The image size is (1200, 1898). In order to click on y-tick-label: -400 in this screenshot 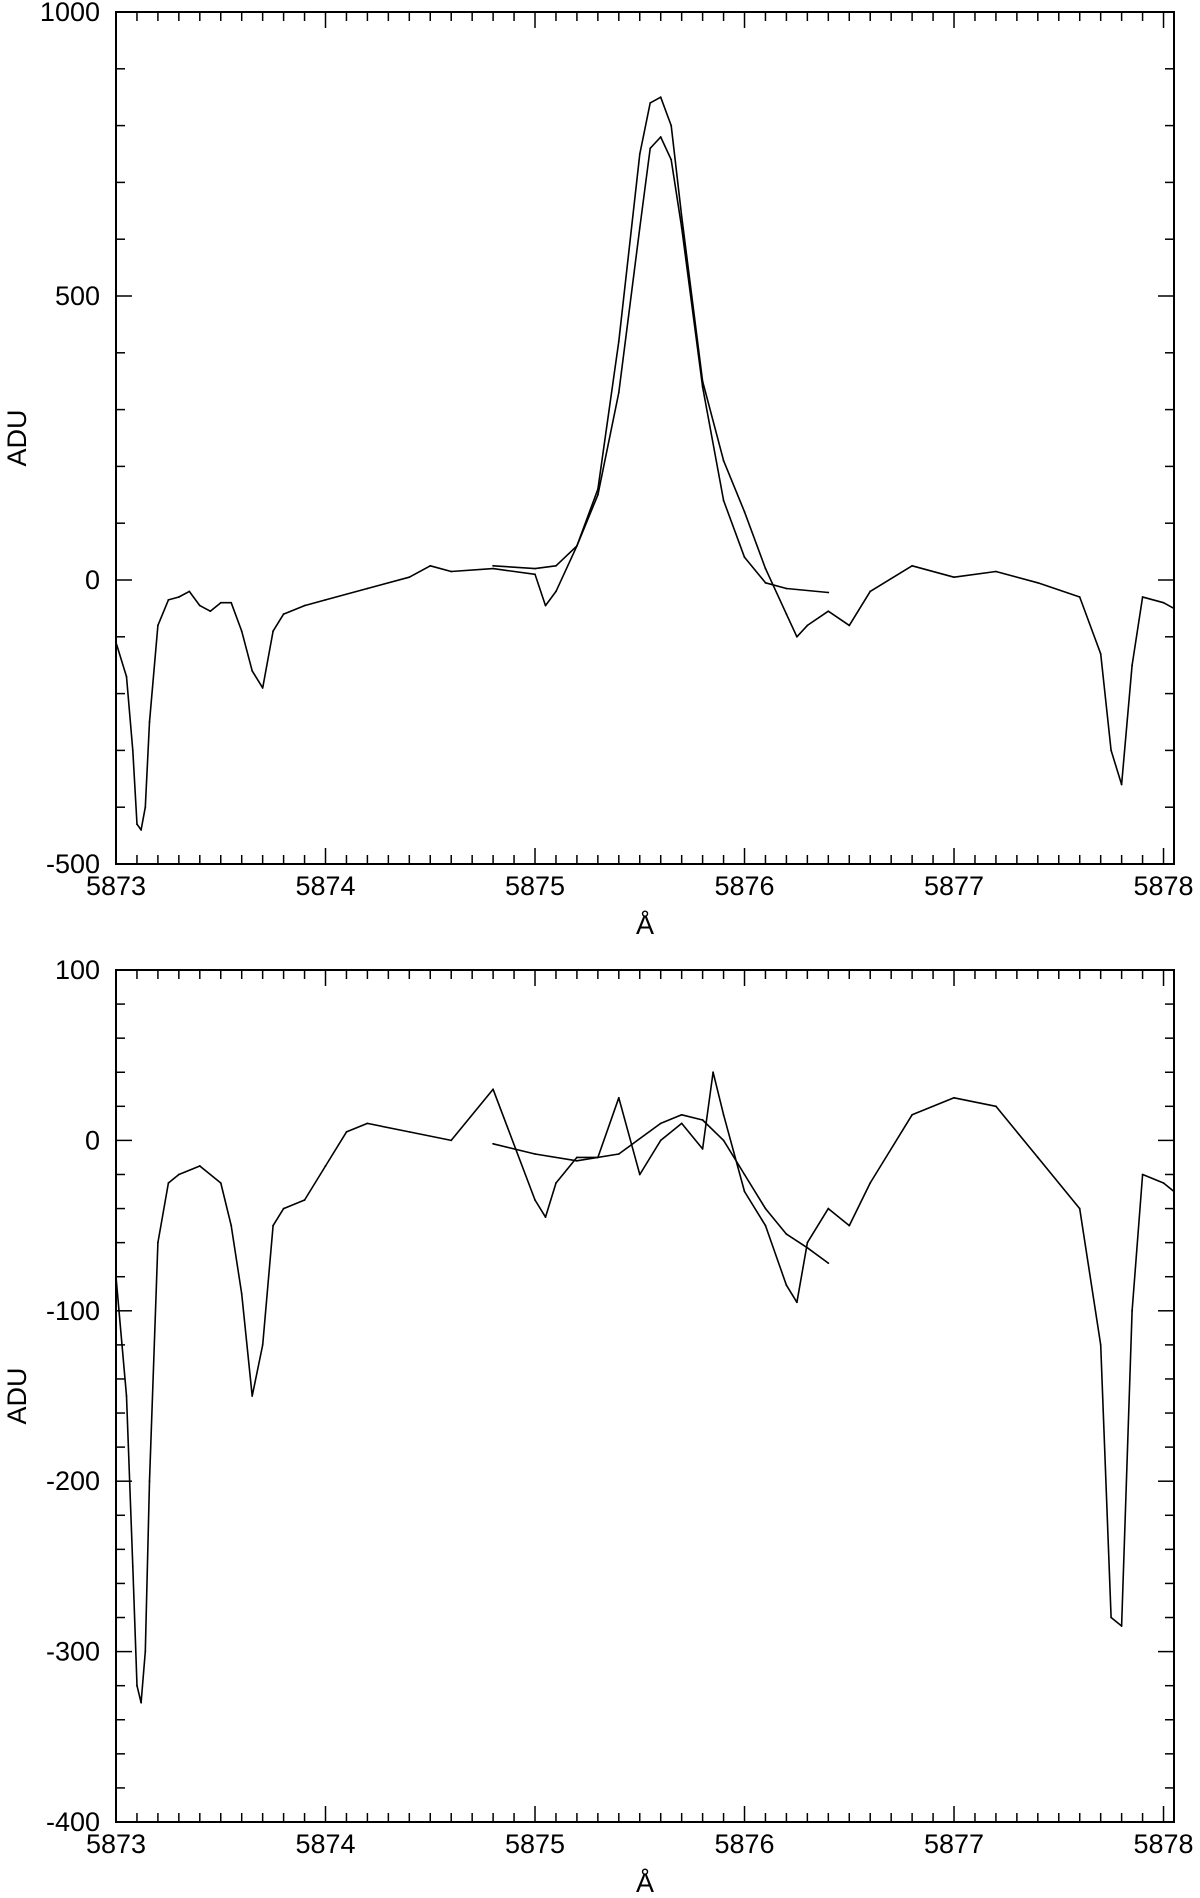, I will do `click(73, 1822)`.